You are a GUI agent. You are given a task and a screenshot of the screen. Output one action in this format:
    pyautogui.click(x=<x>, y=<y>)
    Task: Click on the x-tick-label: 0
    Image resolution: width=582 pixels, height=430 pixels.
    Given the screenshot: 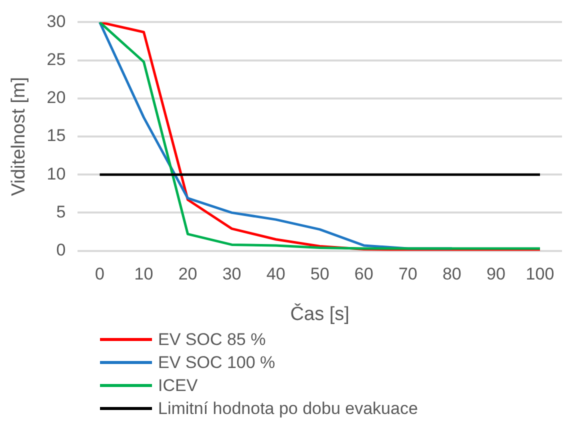 What is the action you would take?
    pyautogui.click(x=99, y=274)
    